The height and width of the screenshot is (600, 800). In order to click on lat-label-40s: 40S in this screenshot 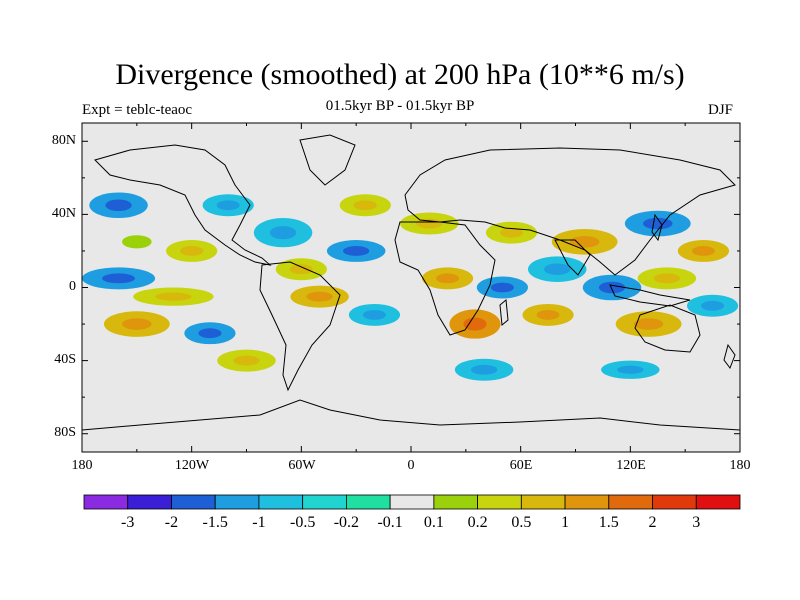, I will do `click(65, 359)`.